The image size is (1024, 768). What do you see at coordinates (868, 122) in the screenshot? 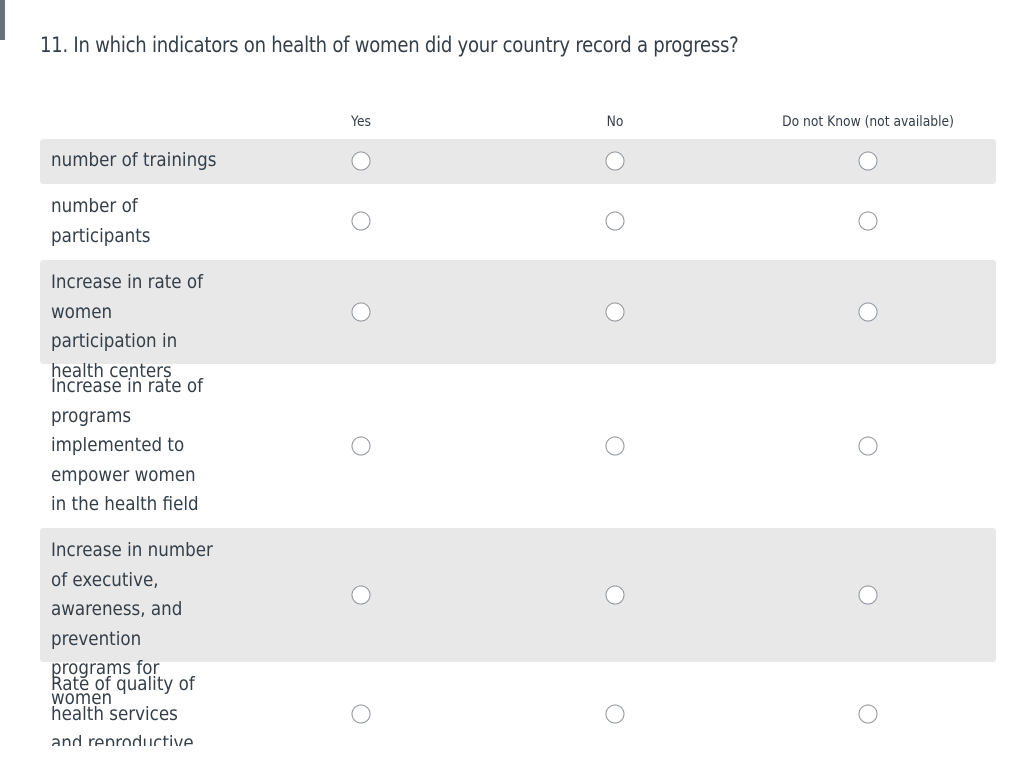
I see `column-header-do-not-know: Do not Know (not available)` at bounding box center [868, 122].